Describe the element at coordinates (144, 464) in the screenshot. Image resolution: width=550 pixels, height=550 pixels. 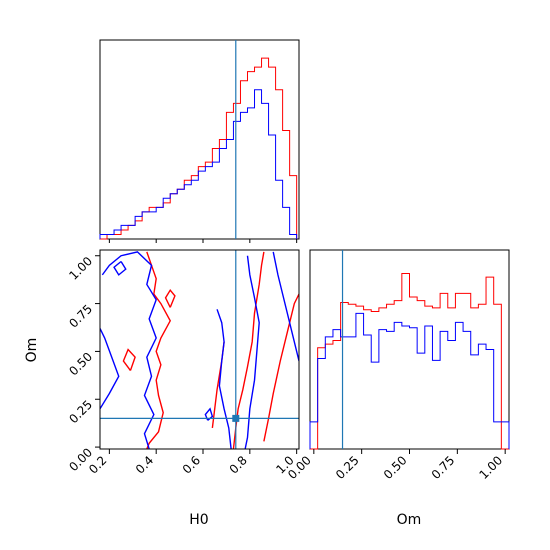
I see `h0-axis-tick-label: 0.4` at that location.